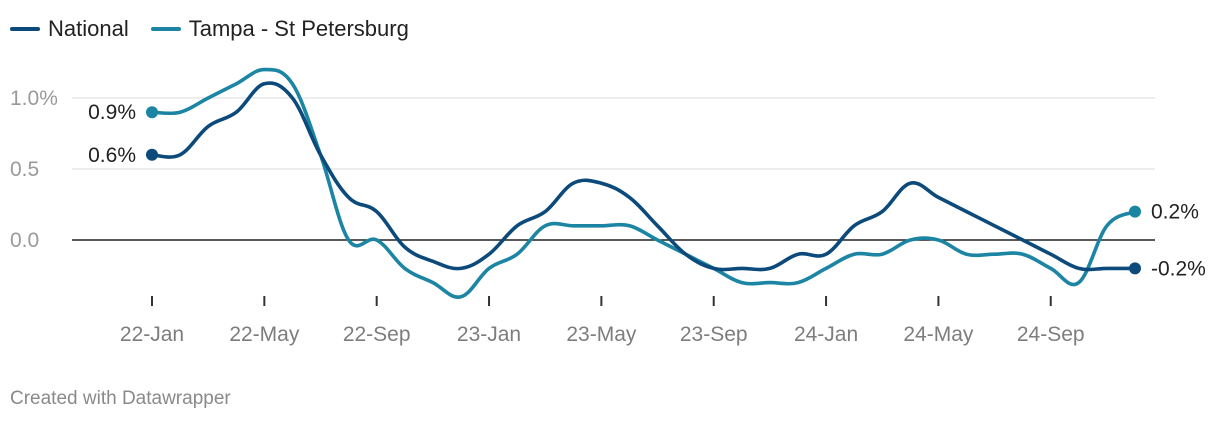 Image resolution: width=1220 pixels, height=424 pixels. Describe the element at coordinates (88, 28) in the screenshot. I see `legend-label-national: National` at that location.